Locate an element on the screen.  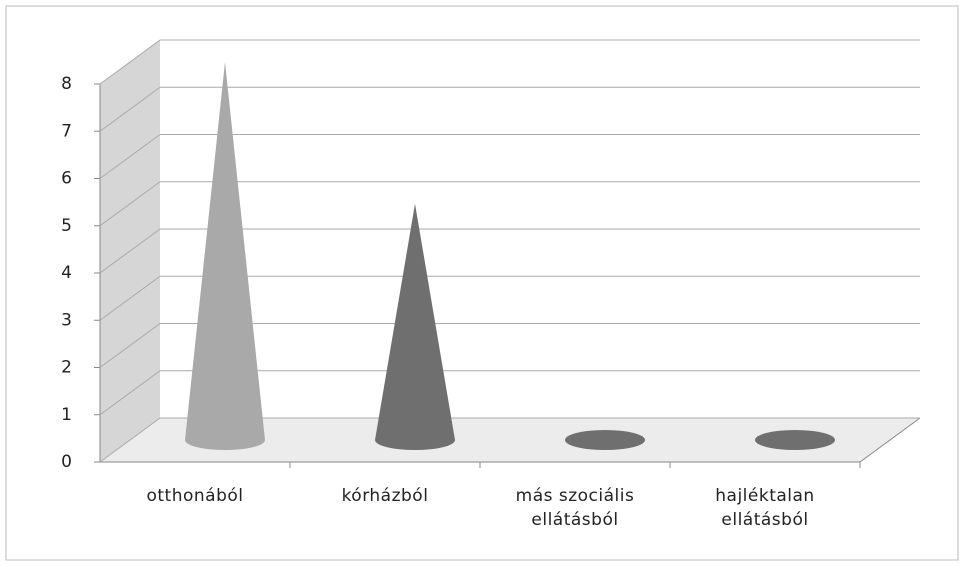
y-tick-label: 8 is located at coordinates (66, 84).